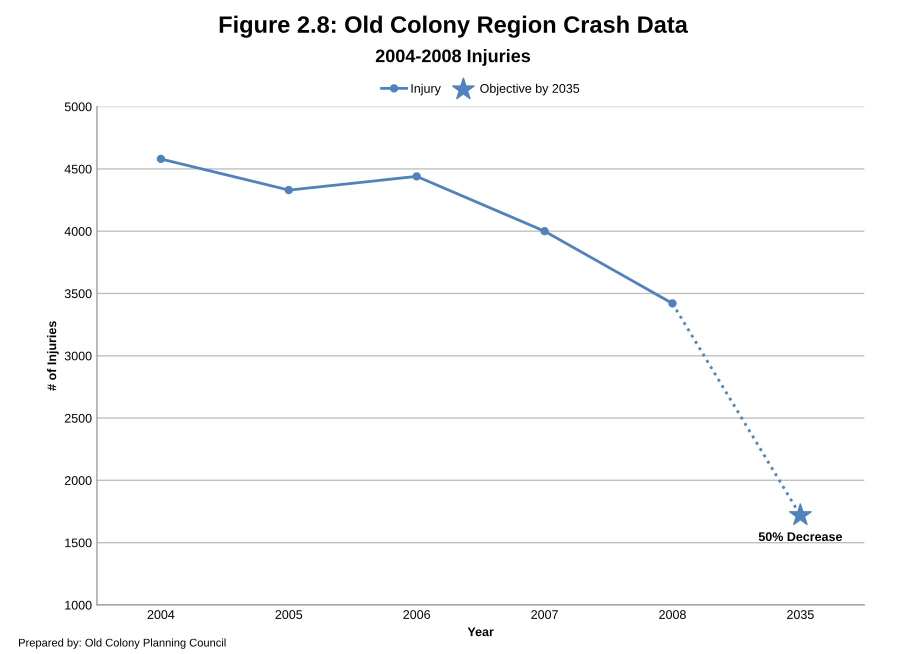 The width and height of the screenshot is (906, 654). What do you see at coordinates (530, 90) in the screenshot?
I see `legend-label: Objective by 2035` at bounding box center [530, 90].